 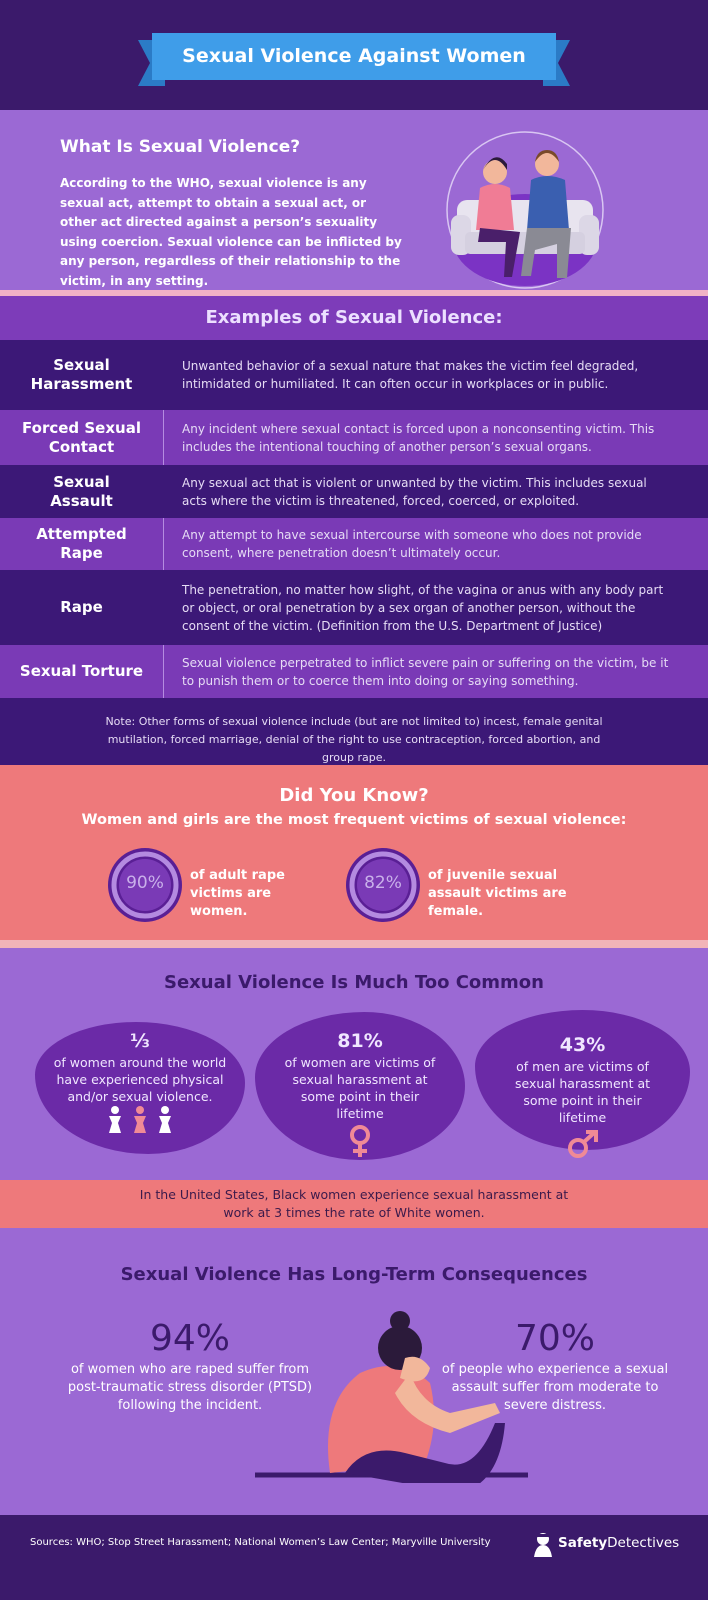 I want to click on term: Forced Sexual Contact, so click(x=82, y=437).